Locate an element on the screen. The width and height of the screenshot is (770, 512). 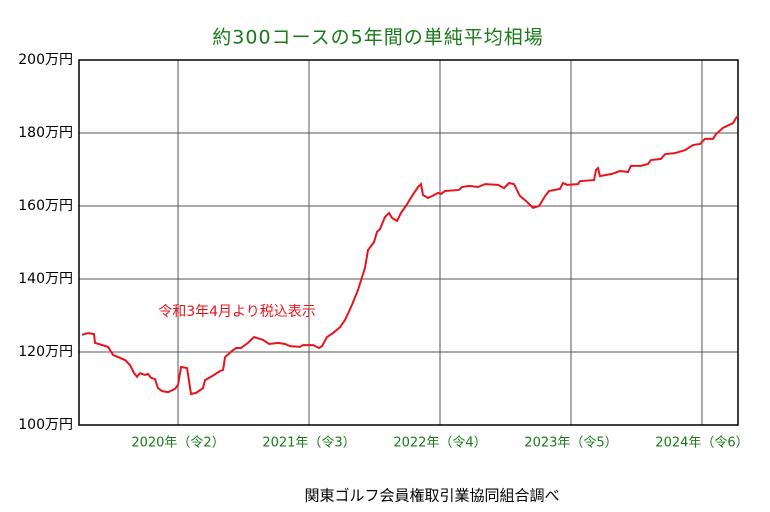
source: 関東ゴルフ会員権取引業協同組合調べ is located at coordinates (431, 496).